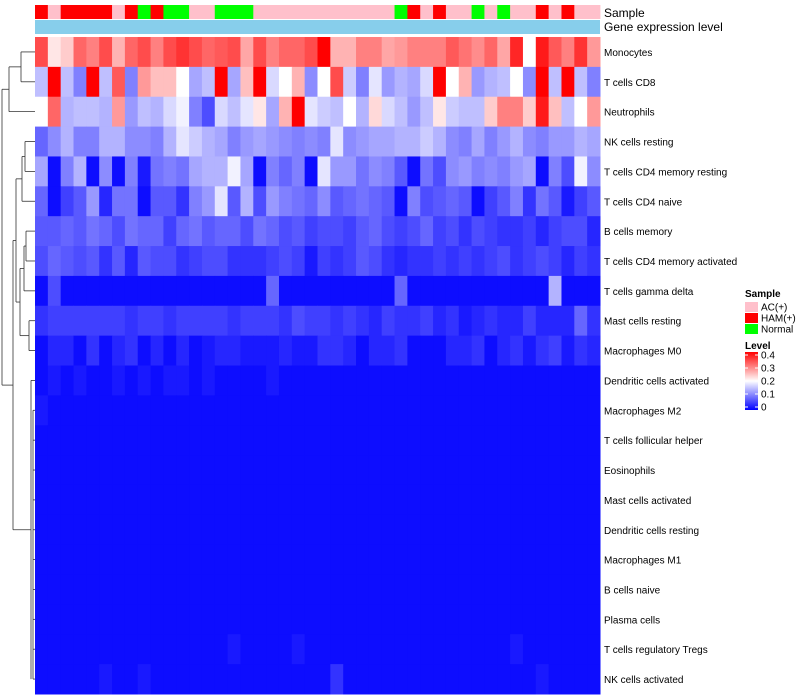  Describe the element at coordinates (643, 411) in the screenshot. I see `row-label: Macrophages M2` at that location.